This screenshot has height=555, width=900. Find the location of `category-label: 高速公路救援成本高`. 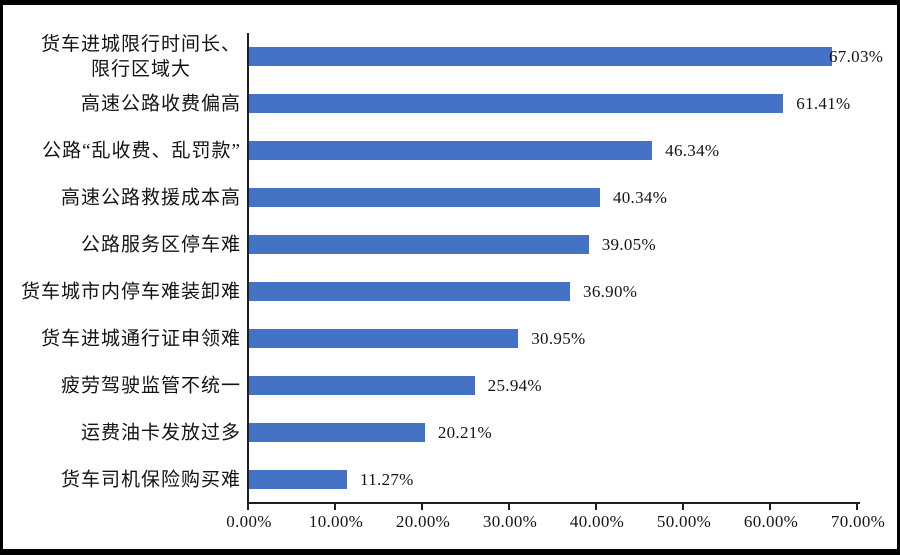

category-label: 高速公路救援成本高 is located at coordinates (125, 197).